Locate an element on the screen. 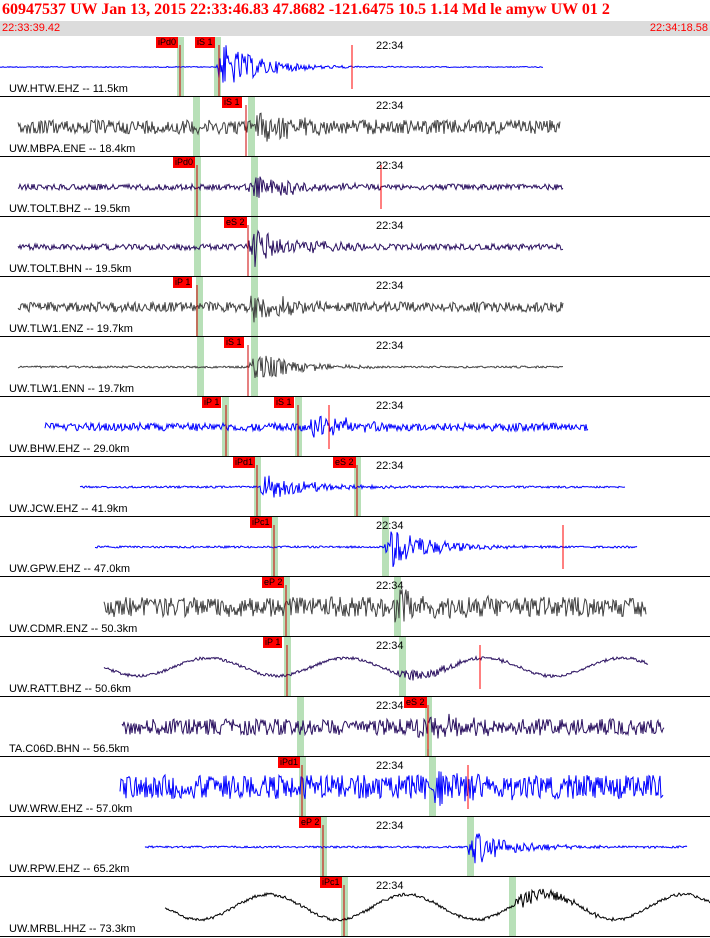 This screenshot has width=710, height=938. trace-panel: iP 1 22:34 UW.RATT.BHZ -- 50.6km is located at coordinates (355, 667).